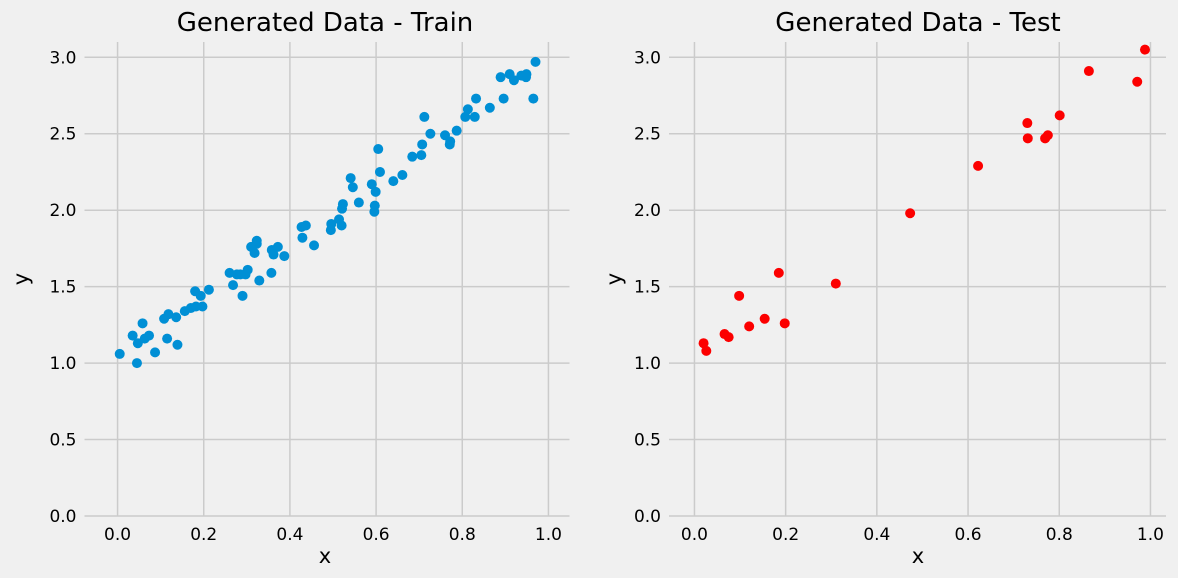  Describe the element at coordinates (647, 517) in the screenshot. I see `test-y-tick-label: 0.0` at that location.